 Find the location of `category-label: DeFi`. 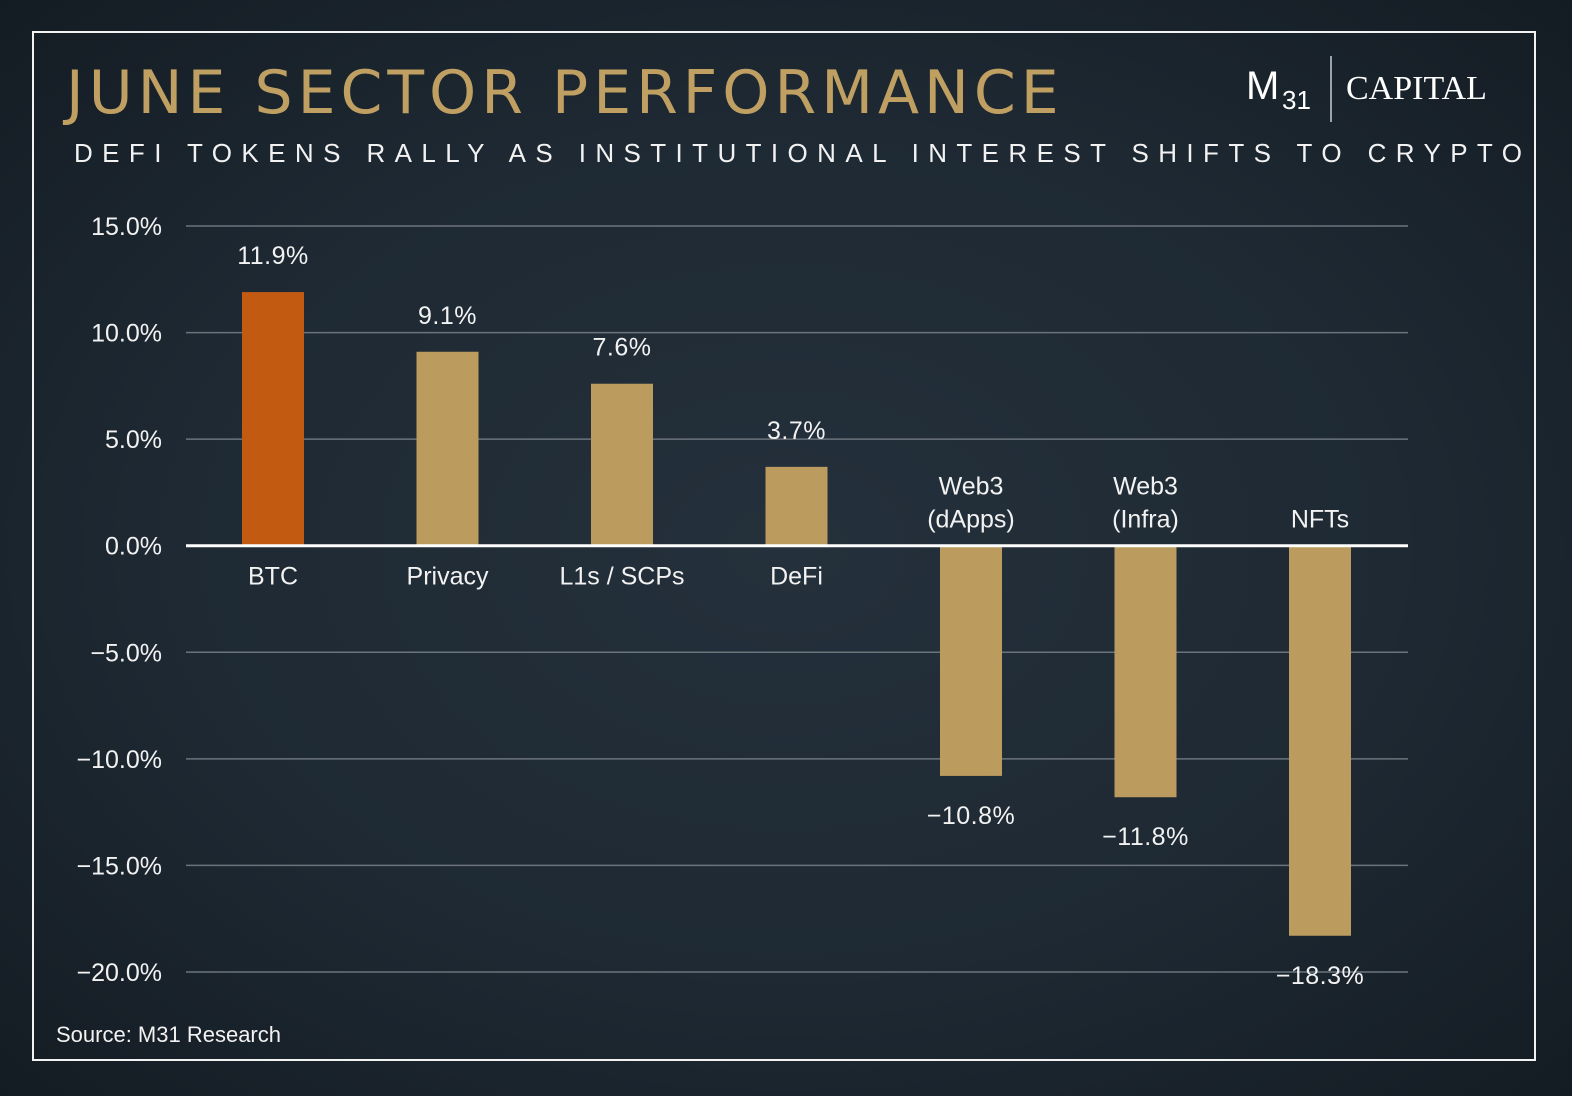

category-label: DeFi is located at coordinates (796, 577).